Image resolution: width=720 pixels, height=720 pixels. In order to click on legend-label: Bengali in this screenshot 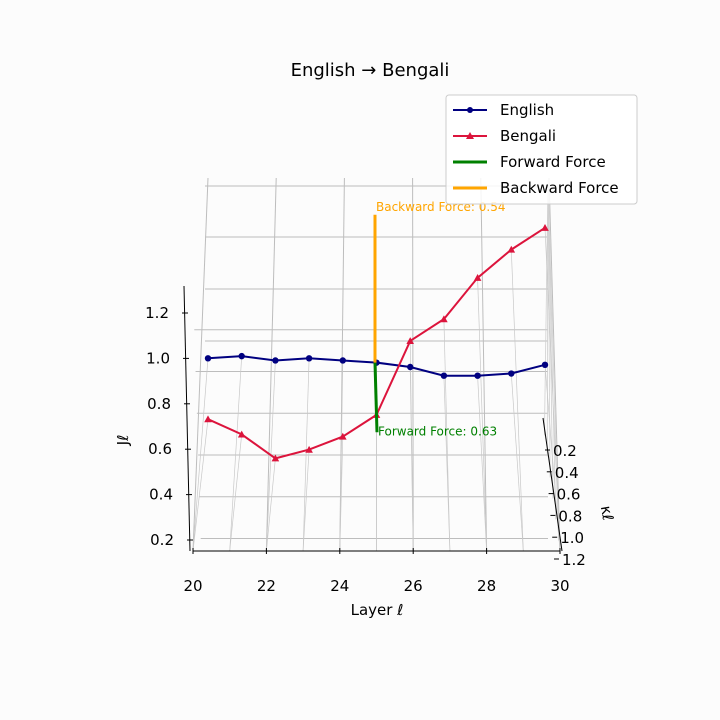, I will do `click(528, 136)`.